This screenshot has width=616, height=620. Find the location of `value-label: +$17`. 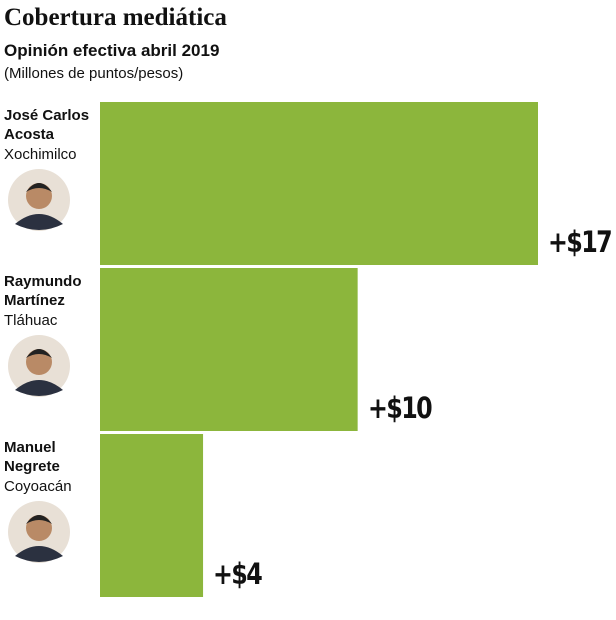

value-label: +$17 is located at coordinates (580, 242).